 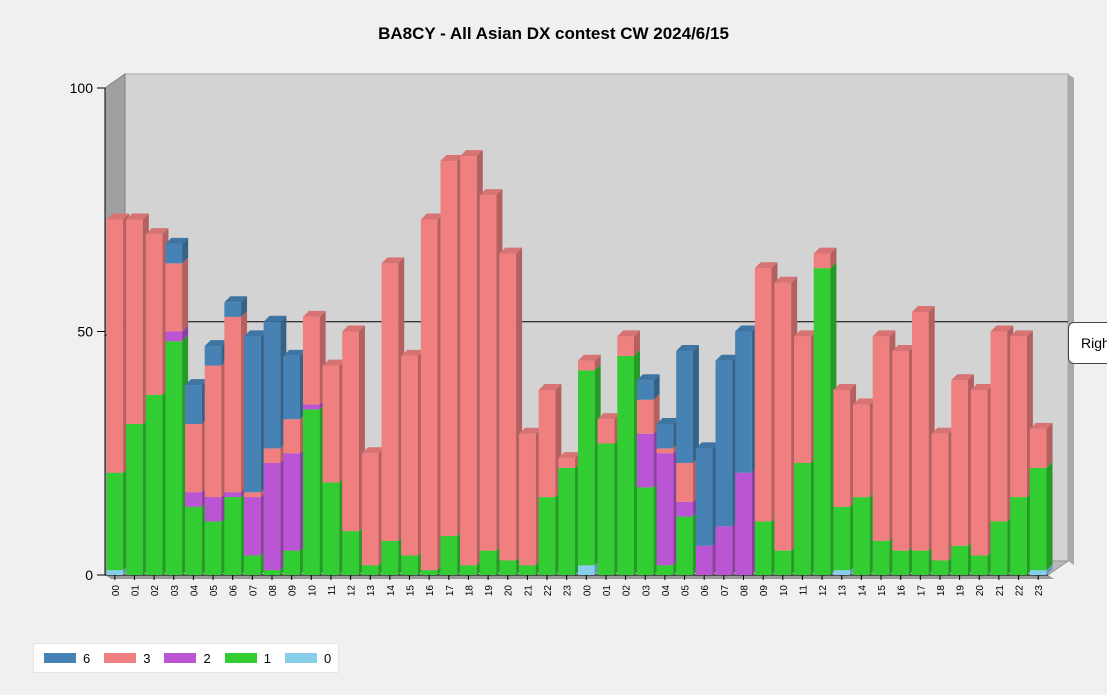 I want to click on x-tick-label: 00, so click(x=116, y=591).